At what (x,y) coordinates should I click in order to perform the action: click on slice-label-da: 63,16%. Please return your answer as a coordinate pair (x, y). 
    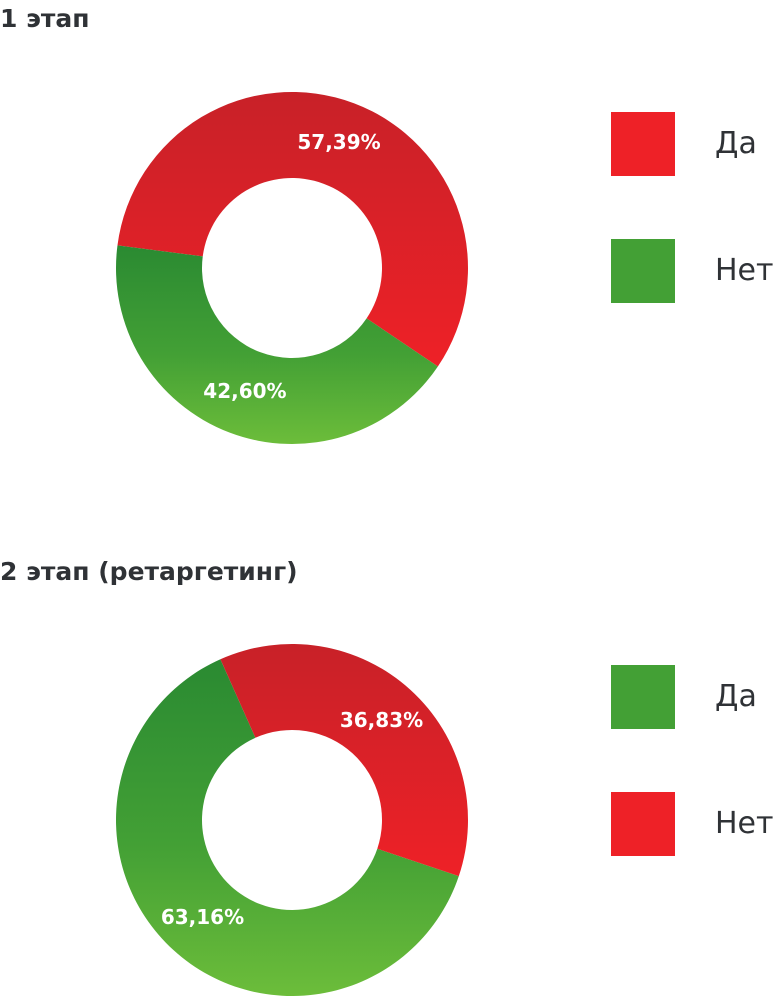
    Looking at the image, I should click on (202, 917).